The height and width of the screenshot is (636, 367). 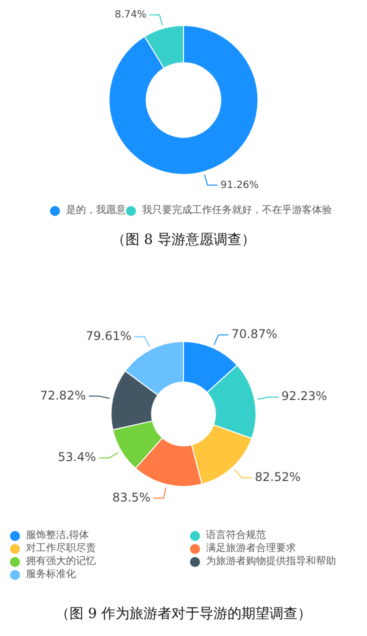 What do you see at coordinates (109, 335) in the screenshot?
I see `data-label: 79.61%` at bounding box center [109, 335].